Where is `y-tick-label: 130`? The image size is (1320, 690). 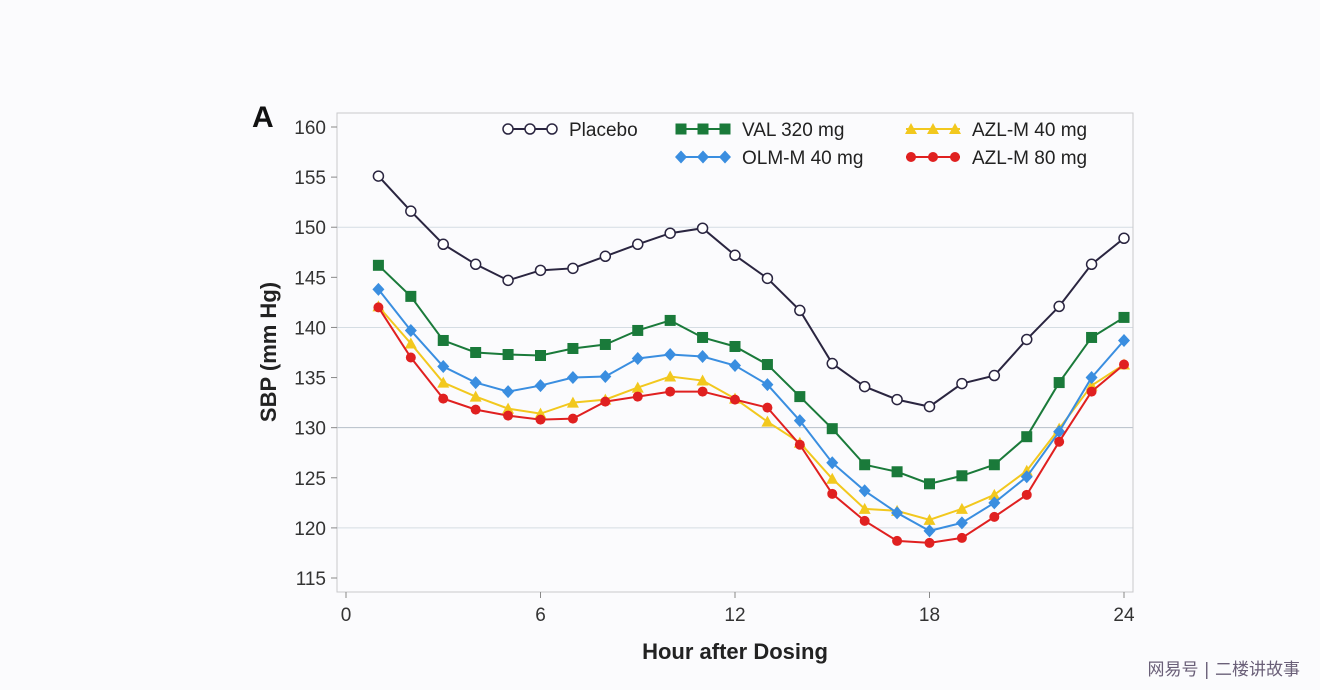 y-tick-label: 130 is located at coordinates (310, 429).